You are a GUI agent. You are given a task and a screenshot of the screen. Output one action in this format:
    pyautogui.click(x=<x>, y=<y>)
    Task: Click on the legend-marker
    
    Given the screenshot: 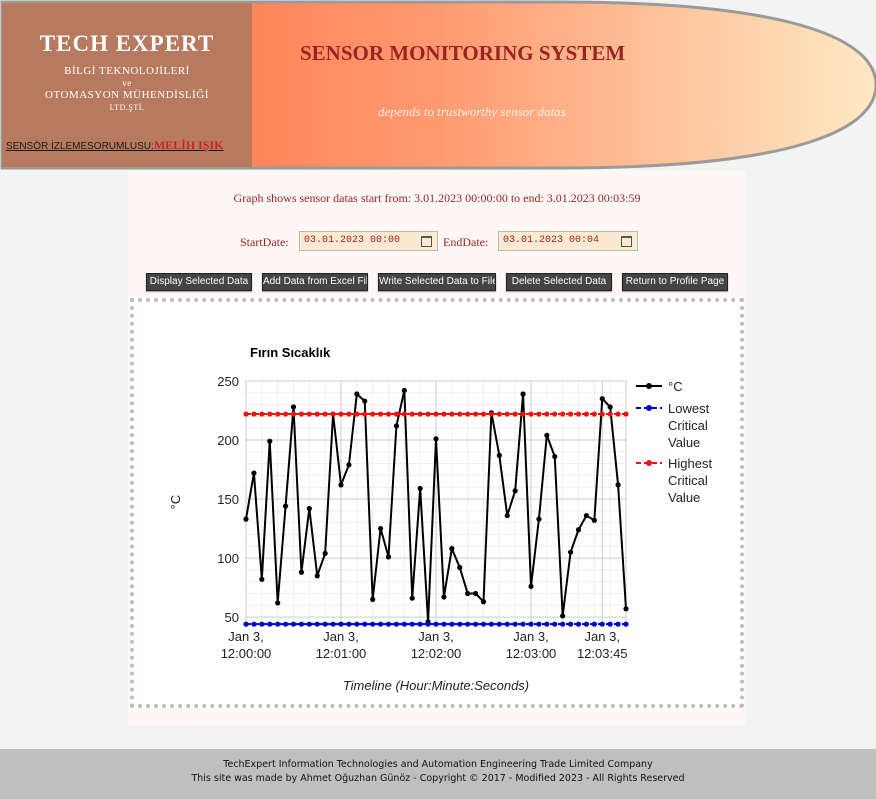 What is the action you would take?
    pyautogui.click(x=649, y=463)
    